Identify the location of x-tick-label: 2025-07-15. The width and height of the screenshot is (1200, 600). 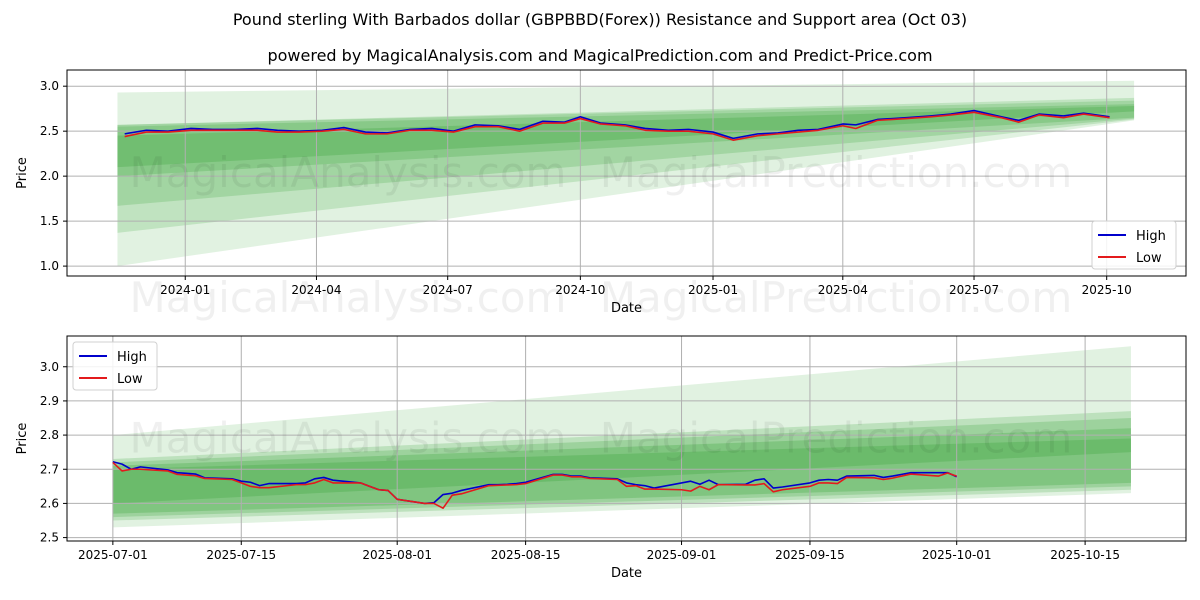
(241, 555).